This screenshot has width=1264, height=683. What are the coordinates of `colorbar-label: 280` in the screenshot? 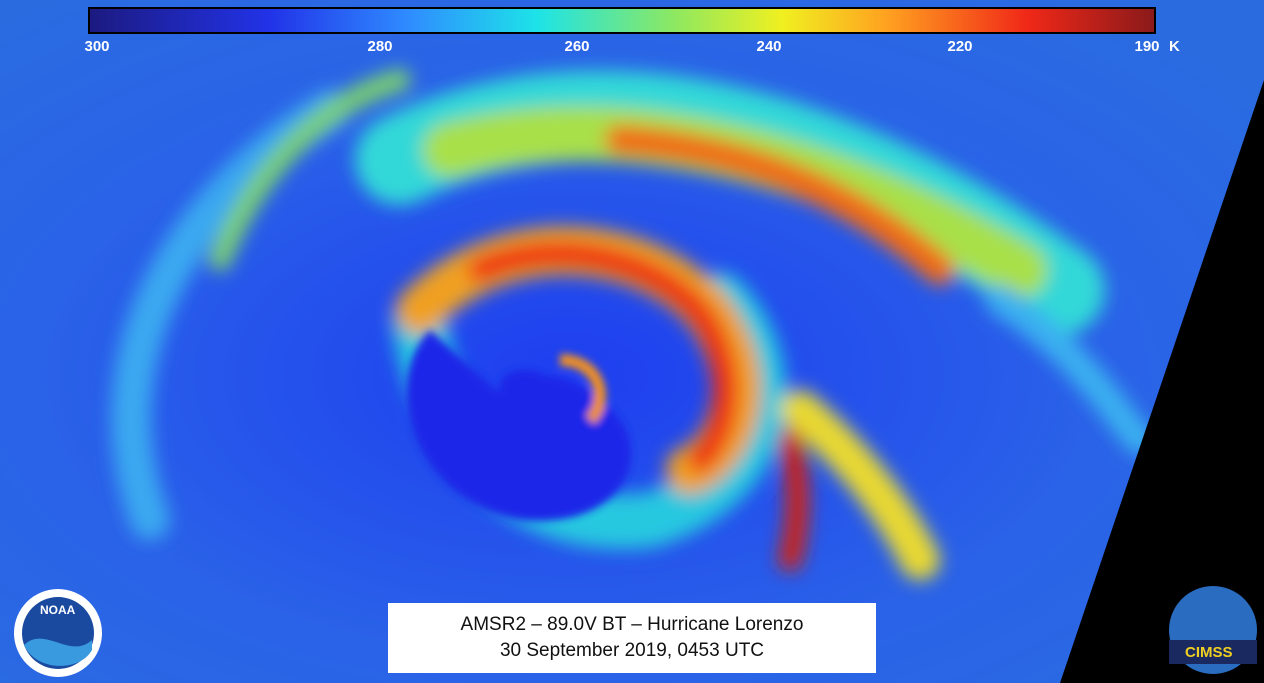 It's located at (380, 46).